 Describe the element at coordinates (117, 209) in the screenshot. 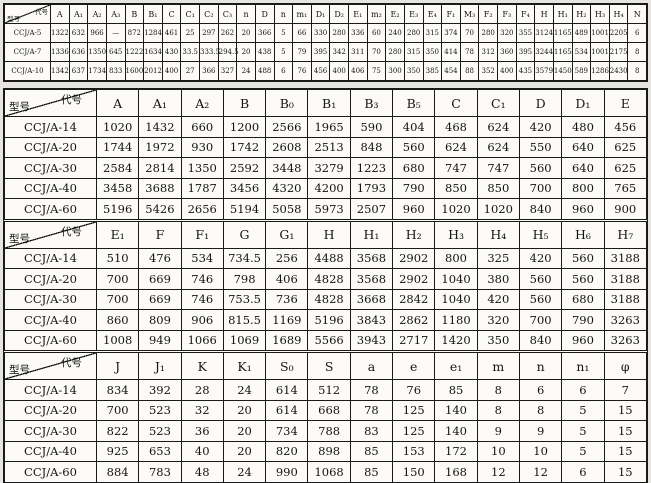

I see `value-cell: 5196` at that location.